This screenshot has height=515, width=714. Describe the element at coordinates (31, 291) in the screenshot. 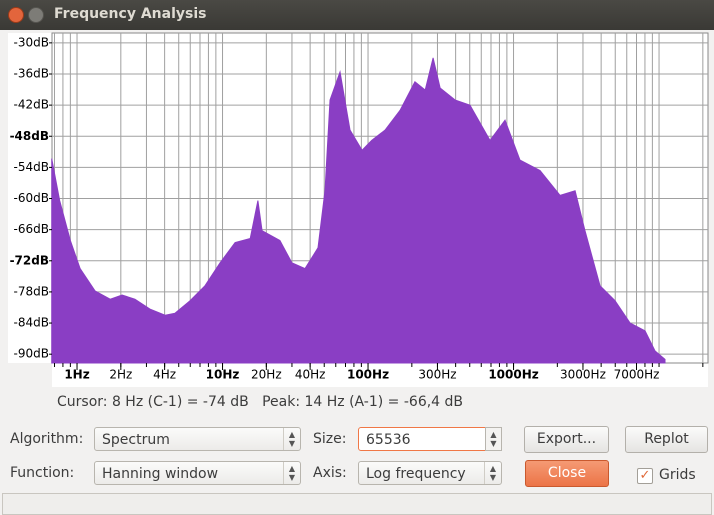

I see `y-tick-label: -78dB` at that location.